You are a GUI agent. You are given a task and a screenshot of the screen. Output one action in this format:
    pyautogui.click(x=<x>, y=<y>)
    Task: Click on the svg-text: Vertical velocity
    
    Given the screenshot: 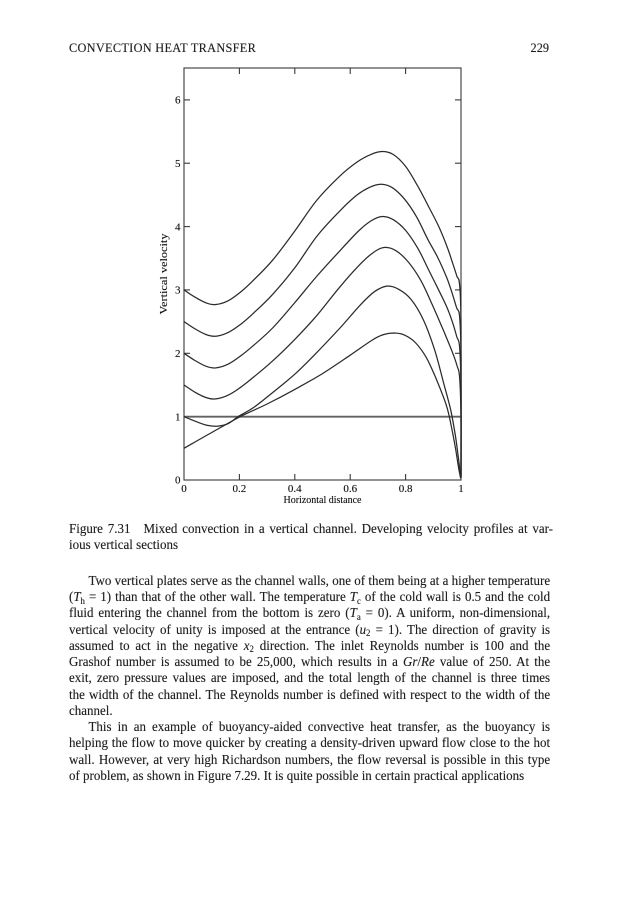 What is the action you would take?
    pyautogui.click(x=164, y=274)
    